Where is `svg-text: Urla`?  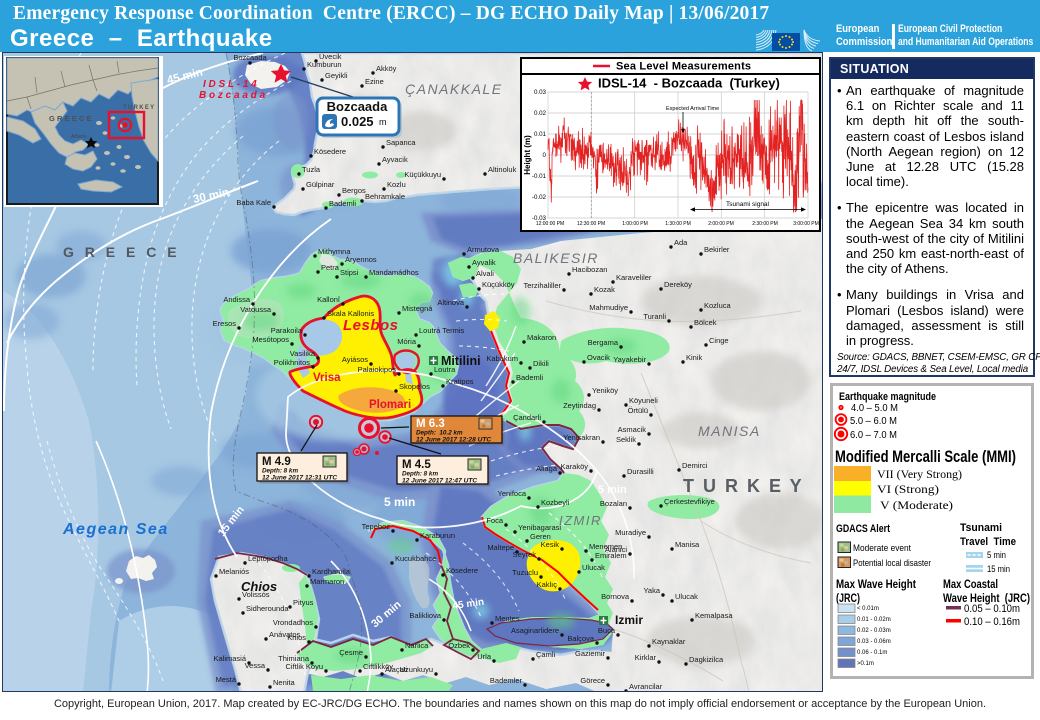 svg-text: Urla is located at coordinates (484, 656).